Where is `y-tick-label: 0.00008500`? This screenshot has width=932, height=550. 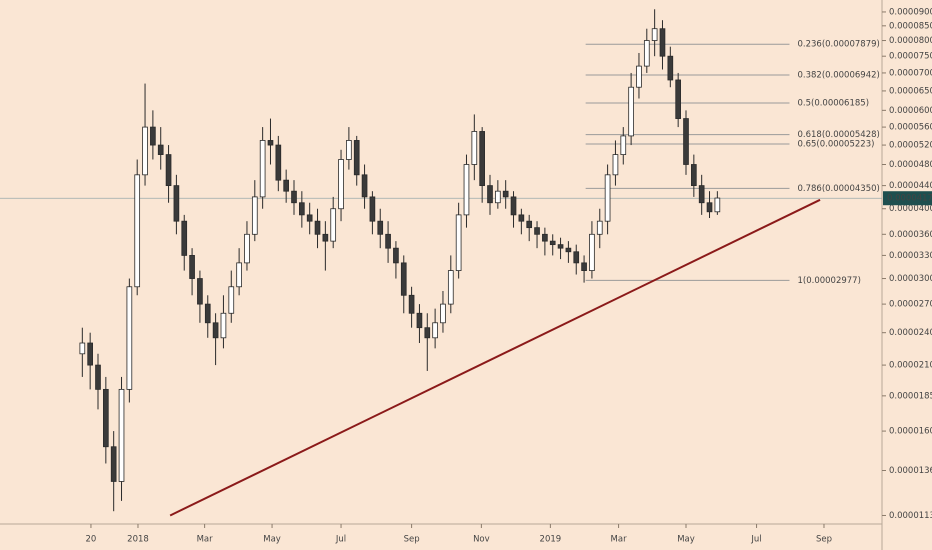 y-tick-label: 0.00008500 is located at coordinates (910, 26).